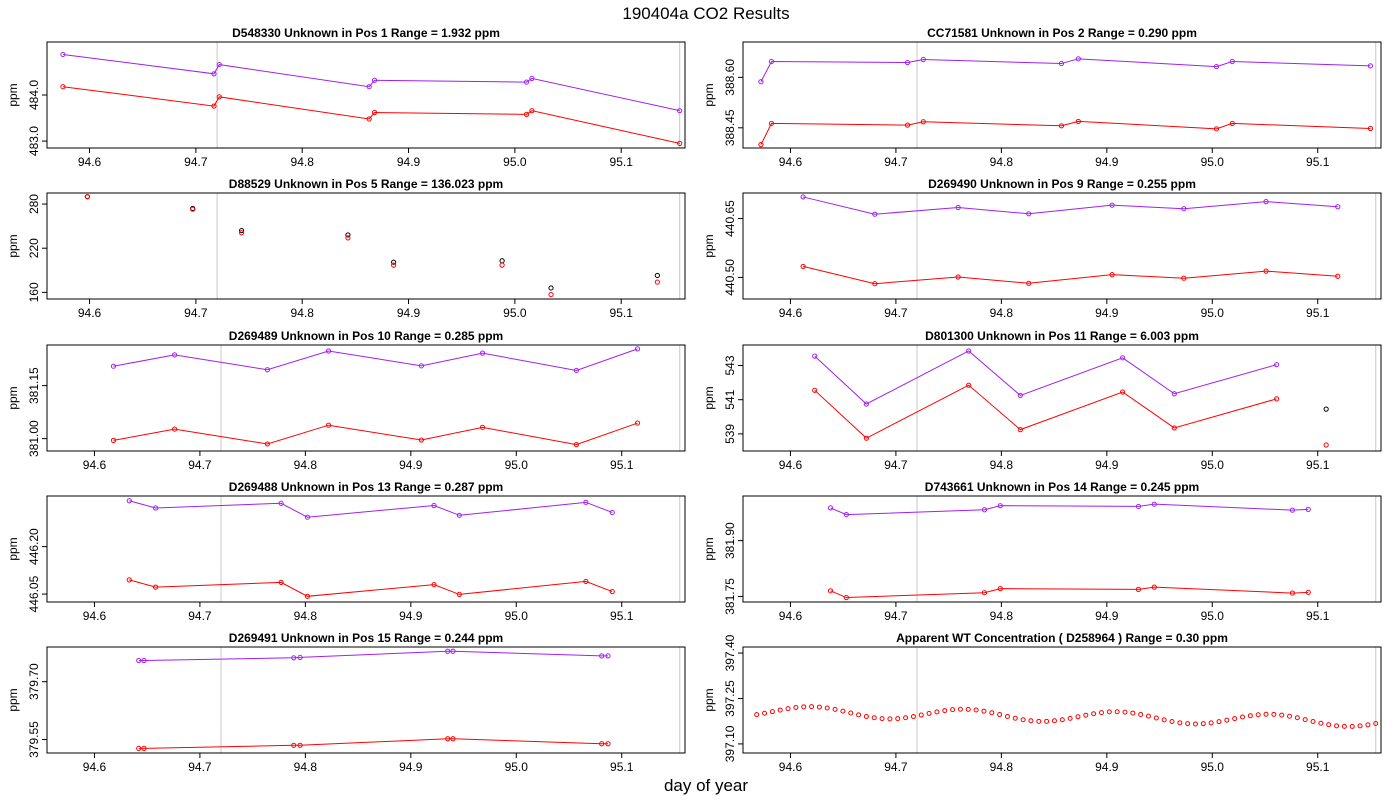  What do you see at coordinates (1326, 409) in the screenshot?
I see `data-point-extra-upper` at bounding box center [1326, 409].